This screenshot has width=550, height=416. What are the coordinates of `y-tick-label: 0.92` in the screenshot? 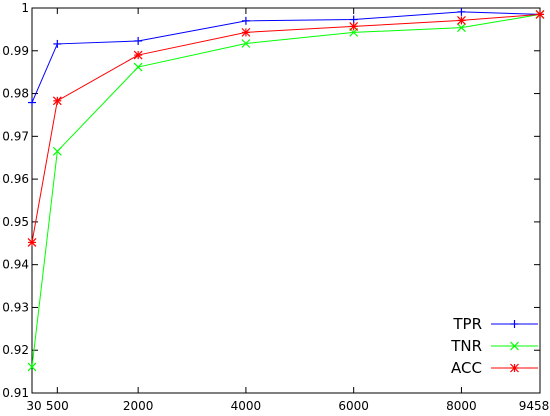 It's located at (15, 350).